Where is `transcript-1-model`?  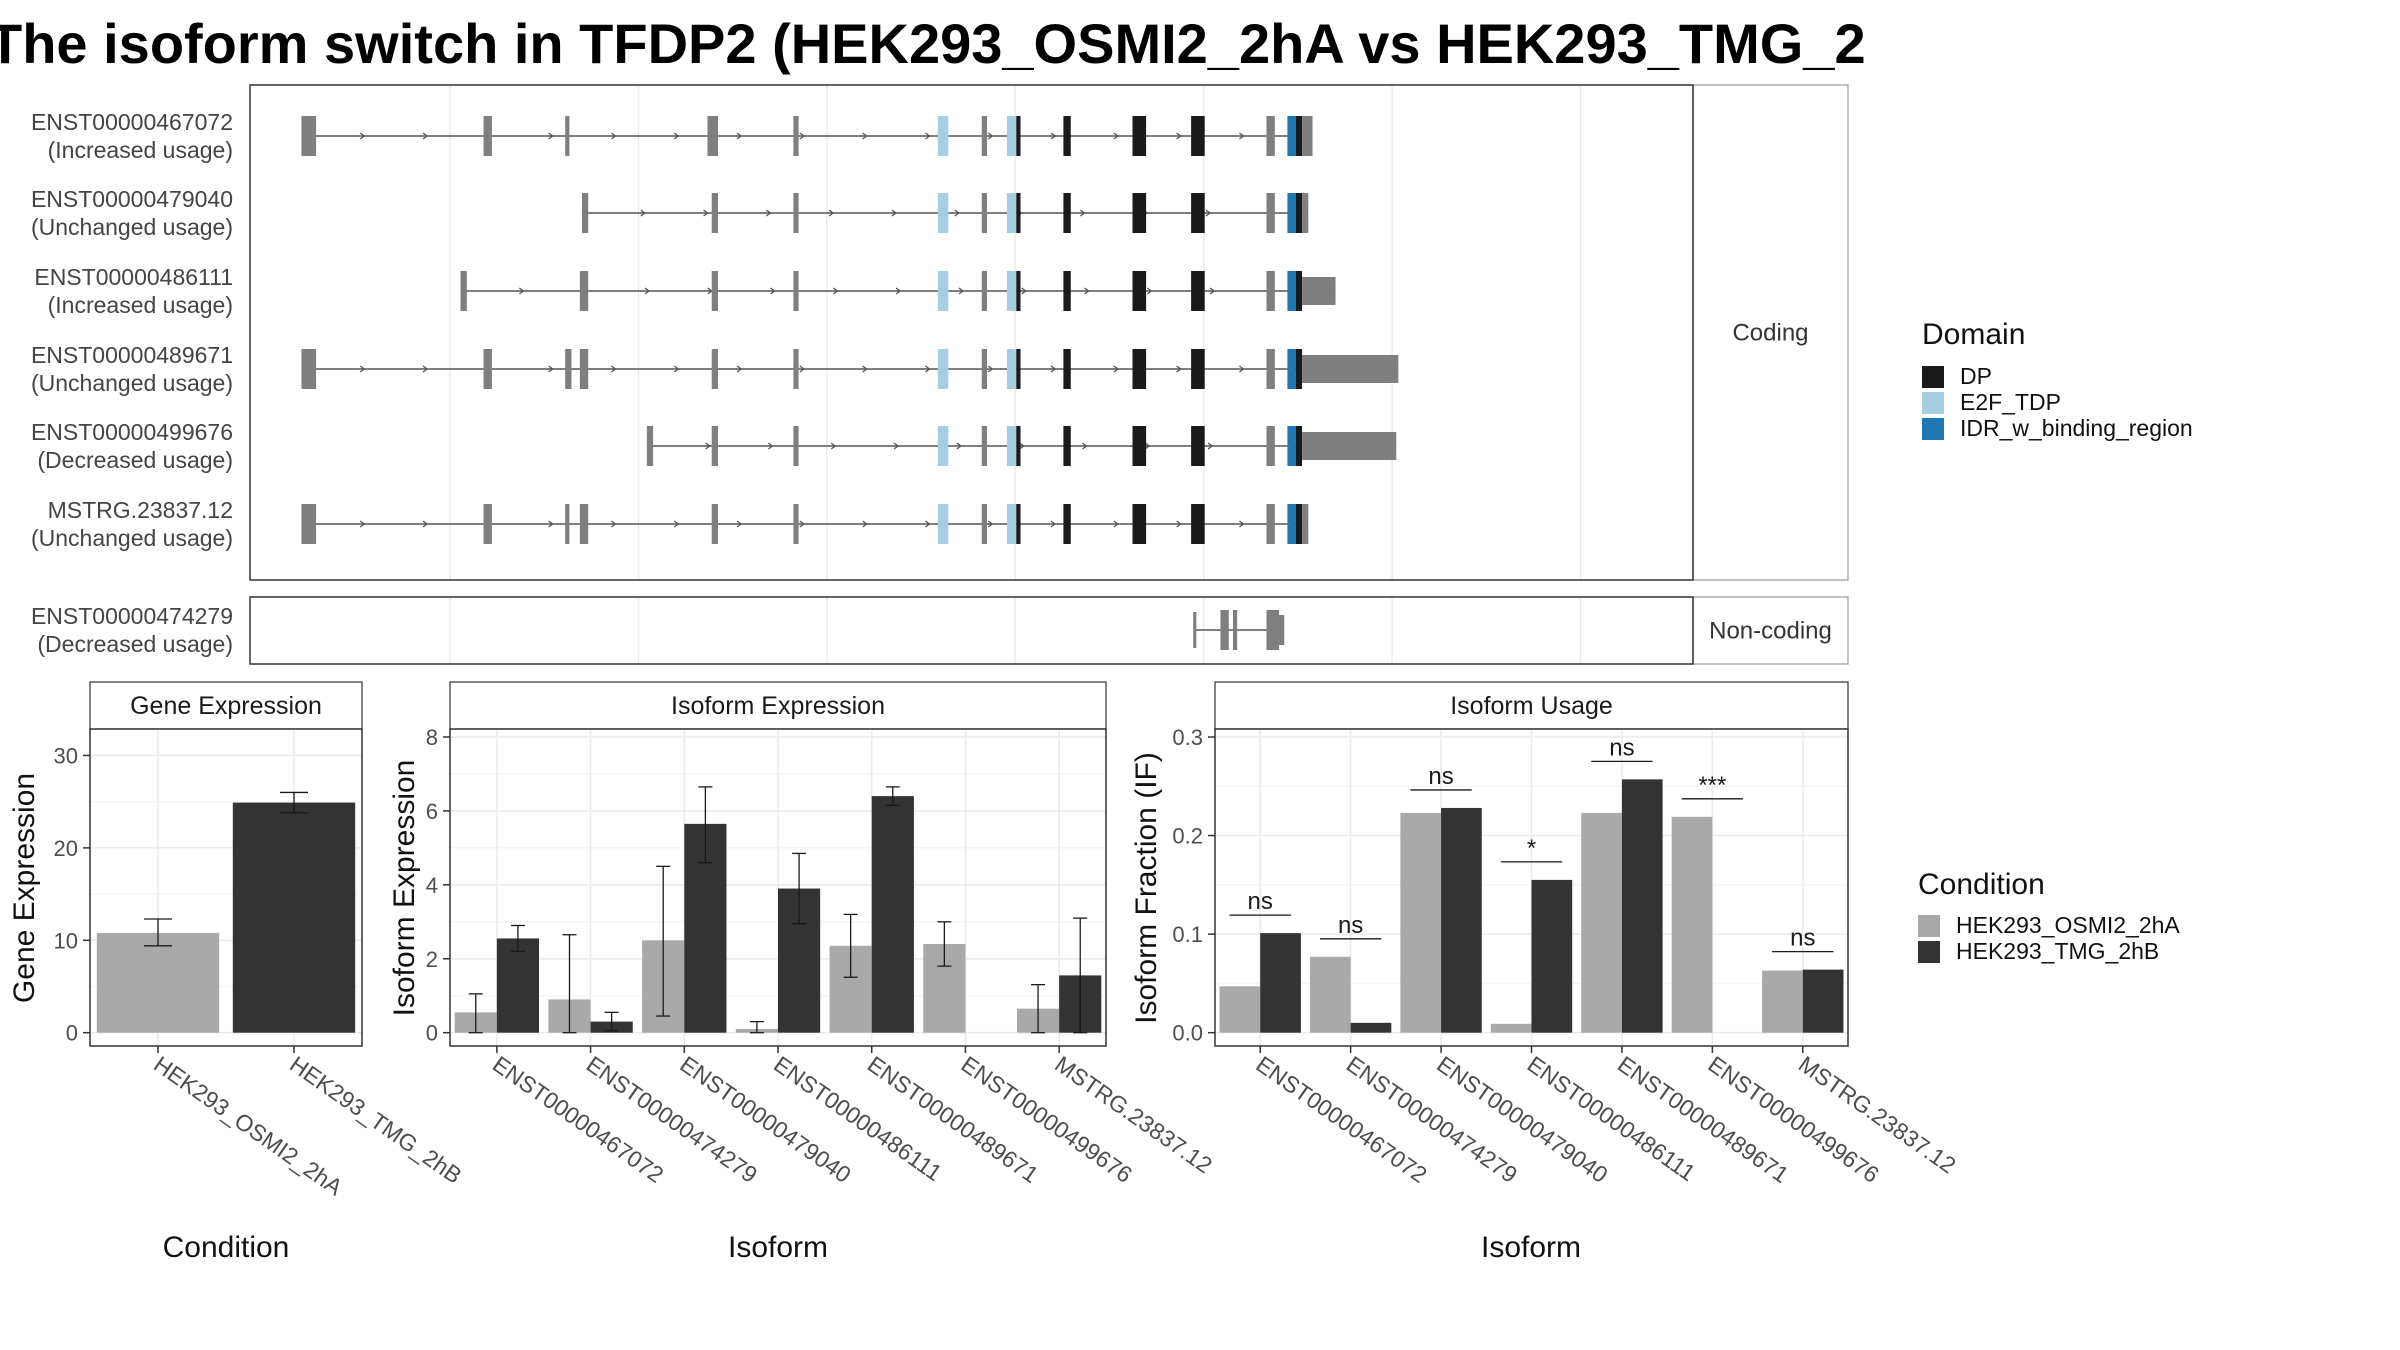
transcript-1-model is located at coordinates (807, 136).